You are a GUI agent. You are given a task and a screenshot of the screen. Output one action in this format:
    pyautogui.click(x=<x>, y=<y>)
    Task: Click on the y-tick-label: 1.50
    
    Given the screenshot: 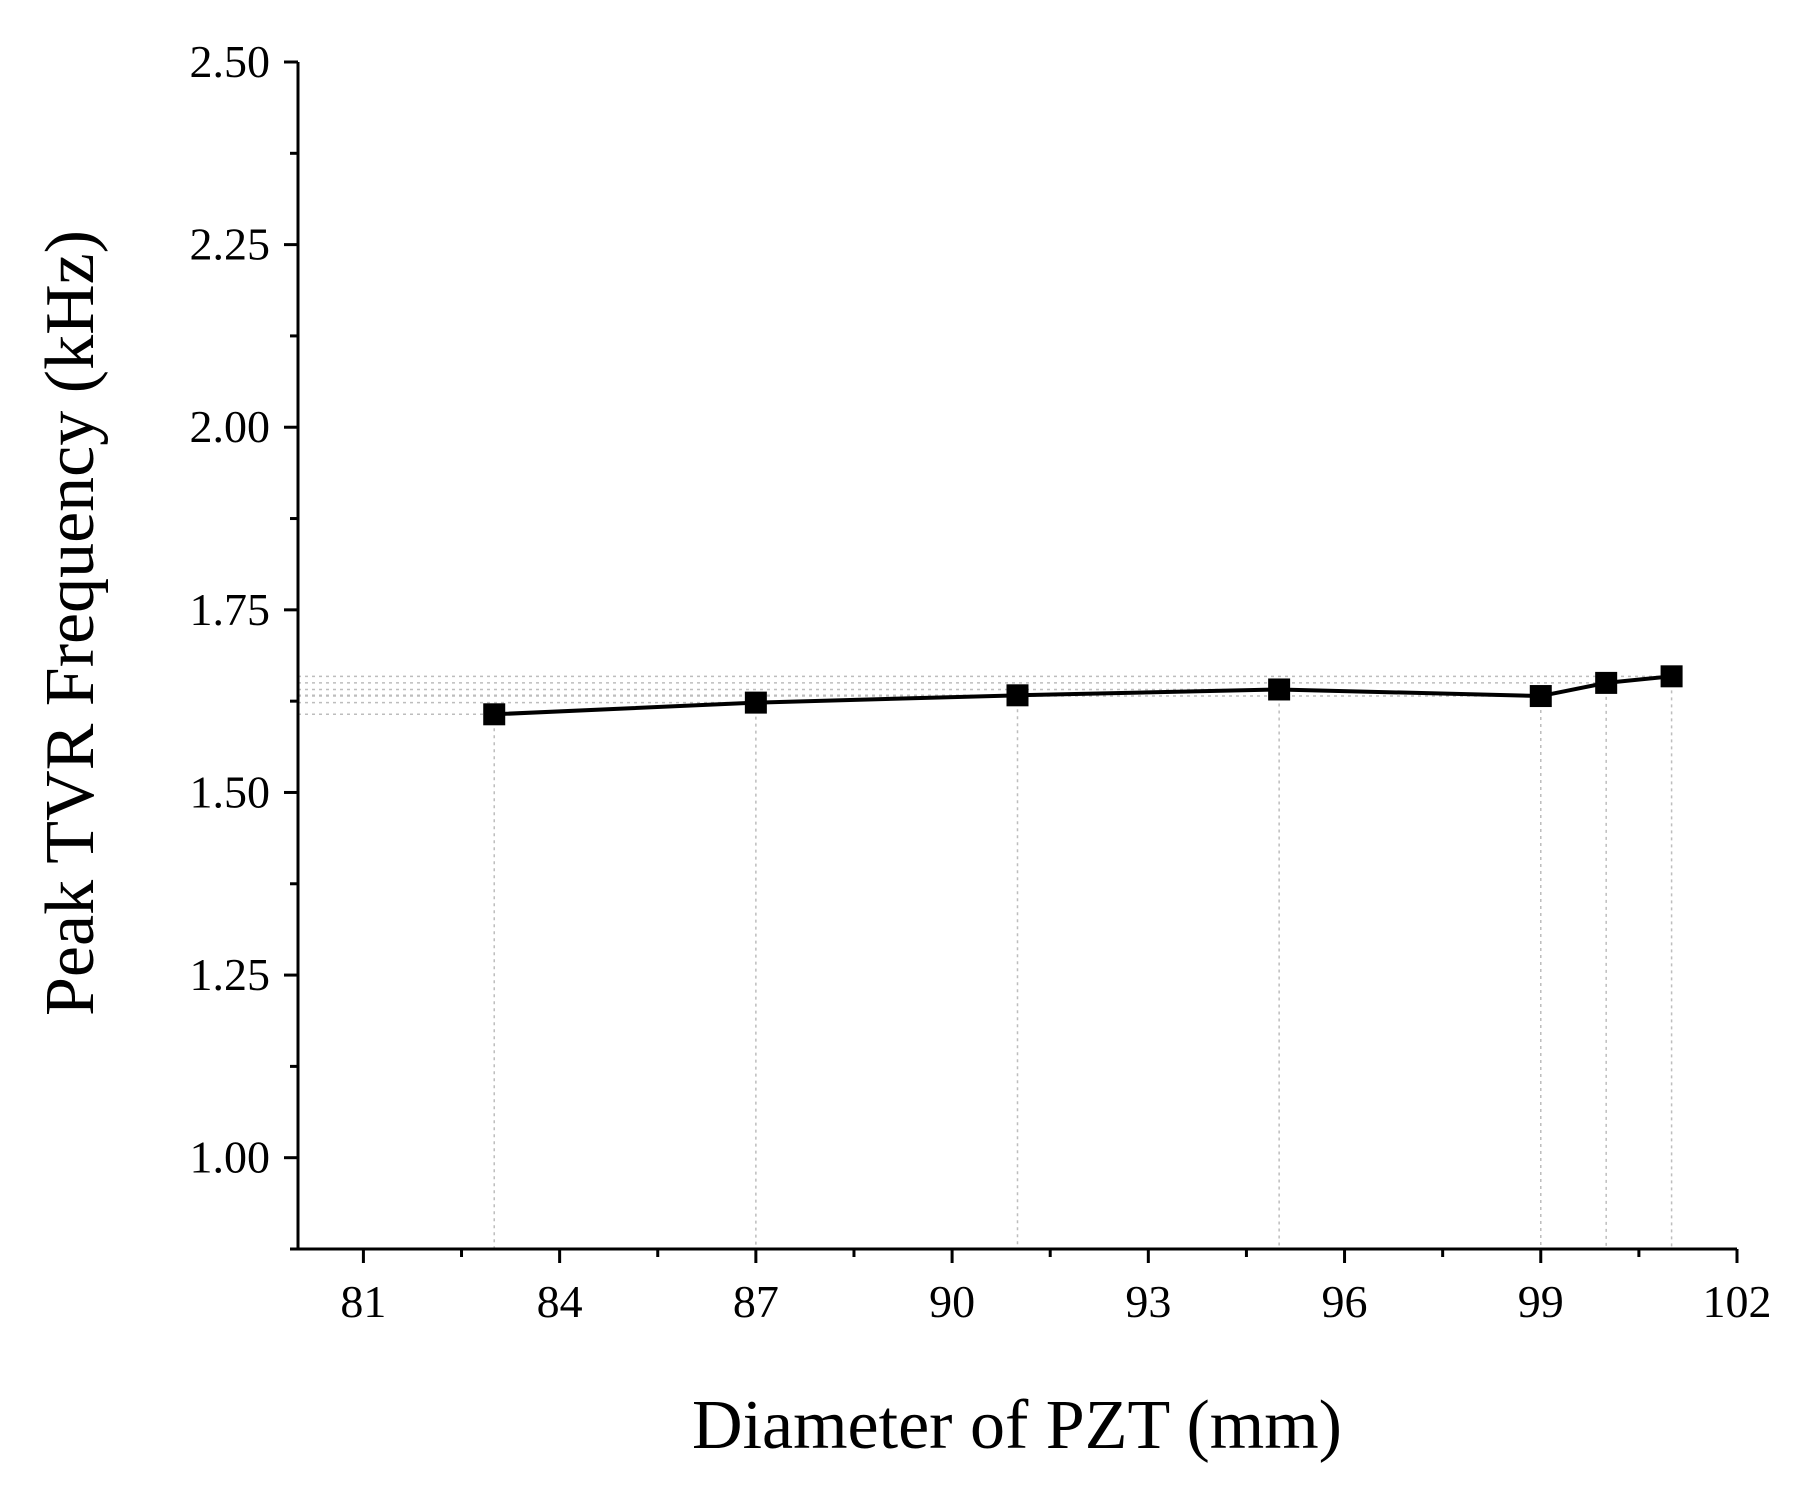 What is the action you would take?
    pyautogui.click(x=230, y=791)
    